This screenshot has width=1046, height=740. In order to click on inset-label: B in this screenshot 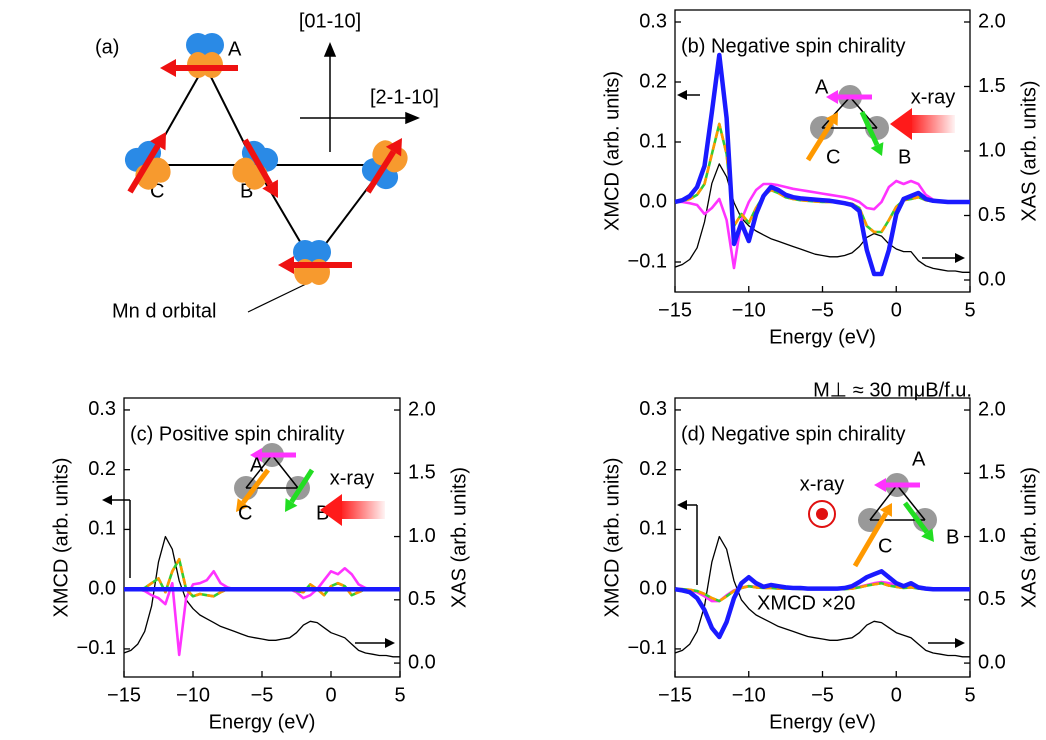, I will do `click(904, 157)`.